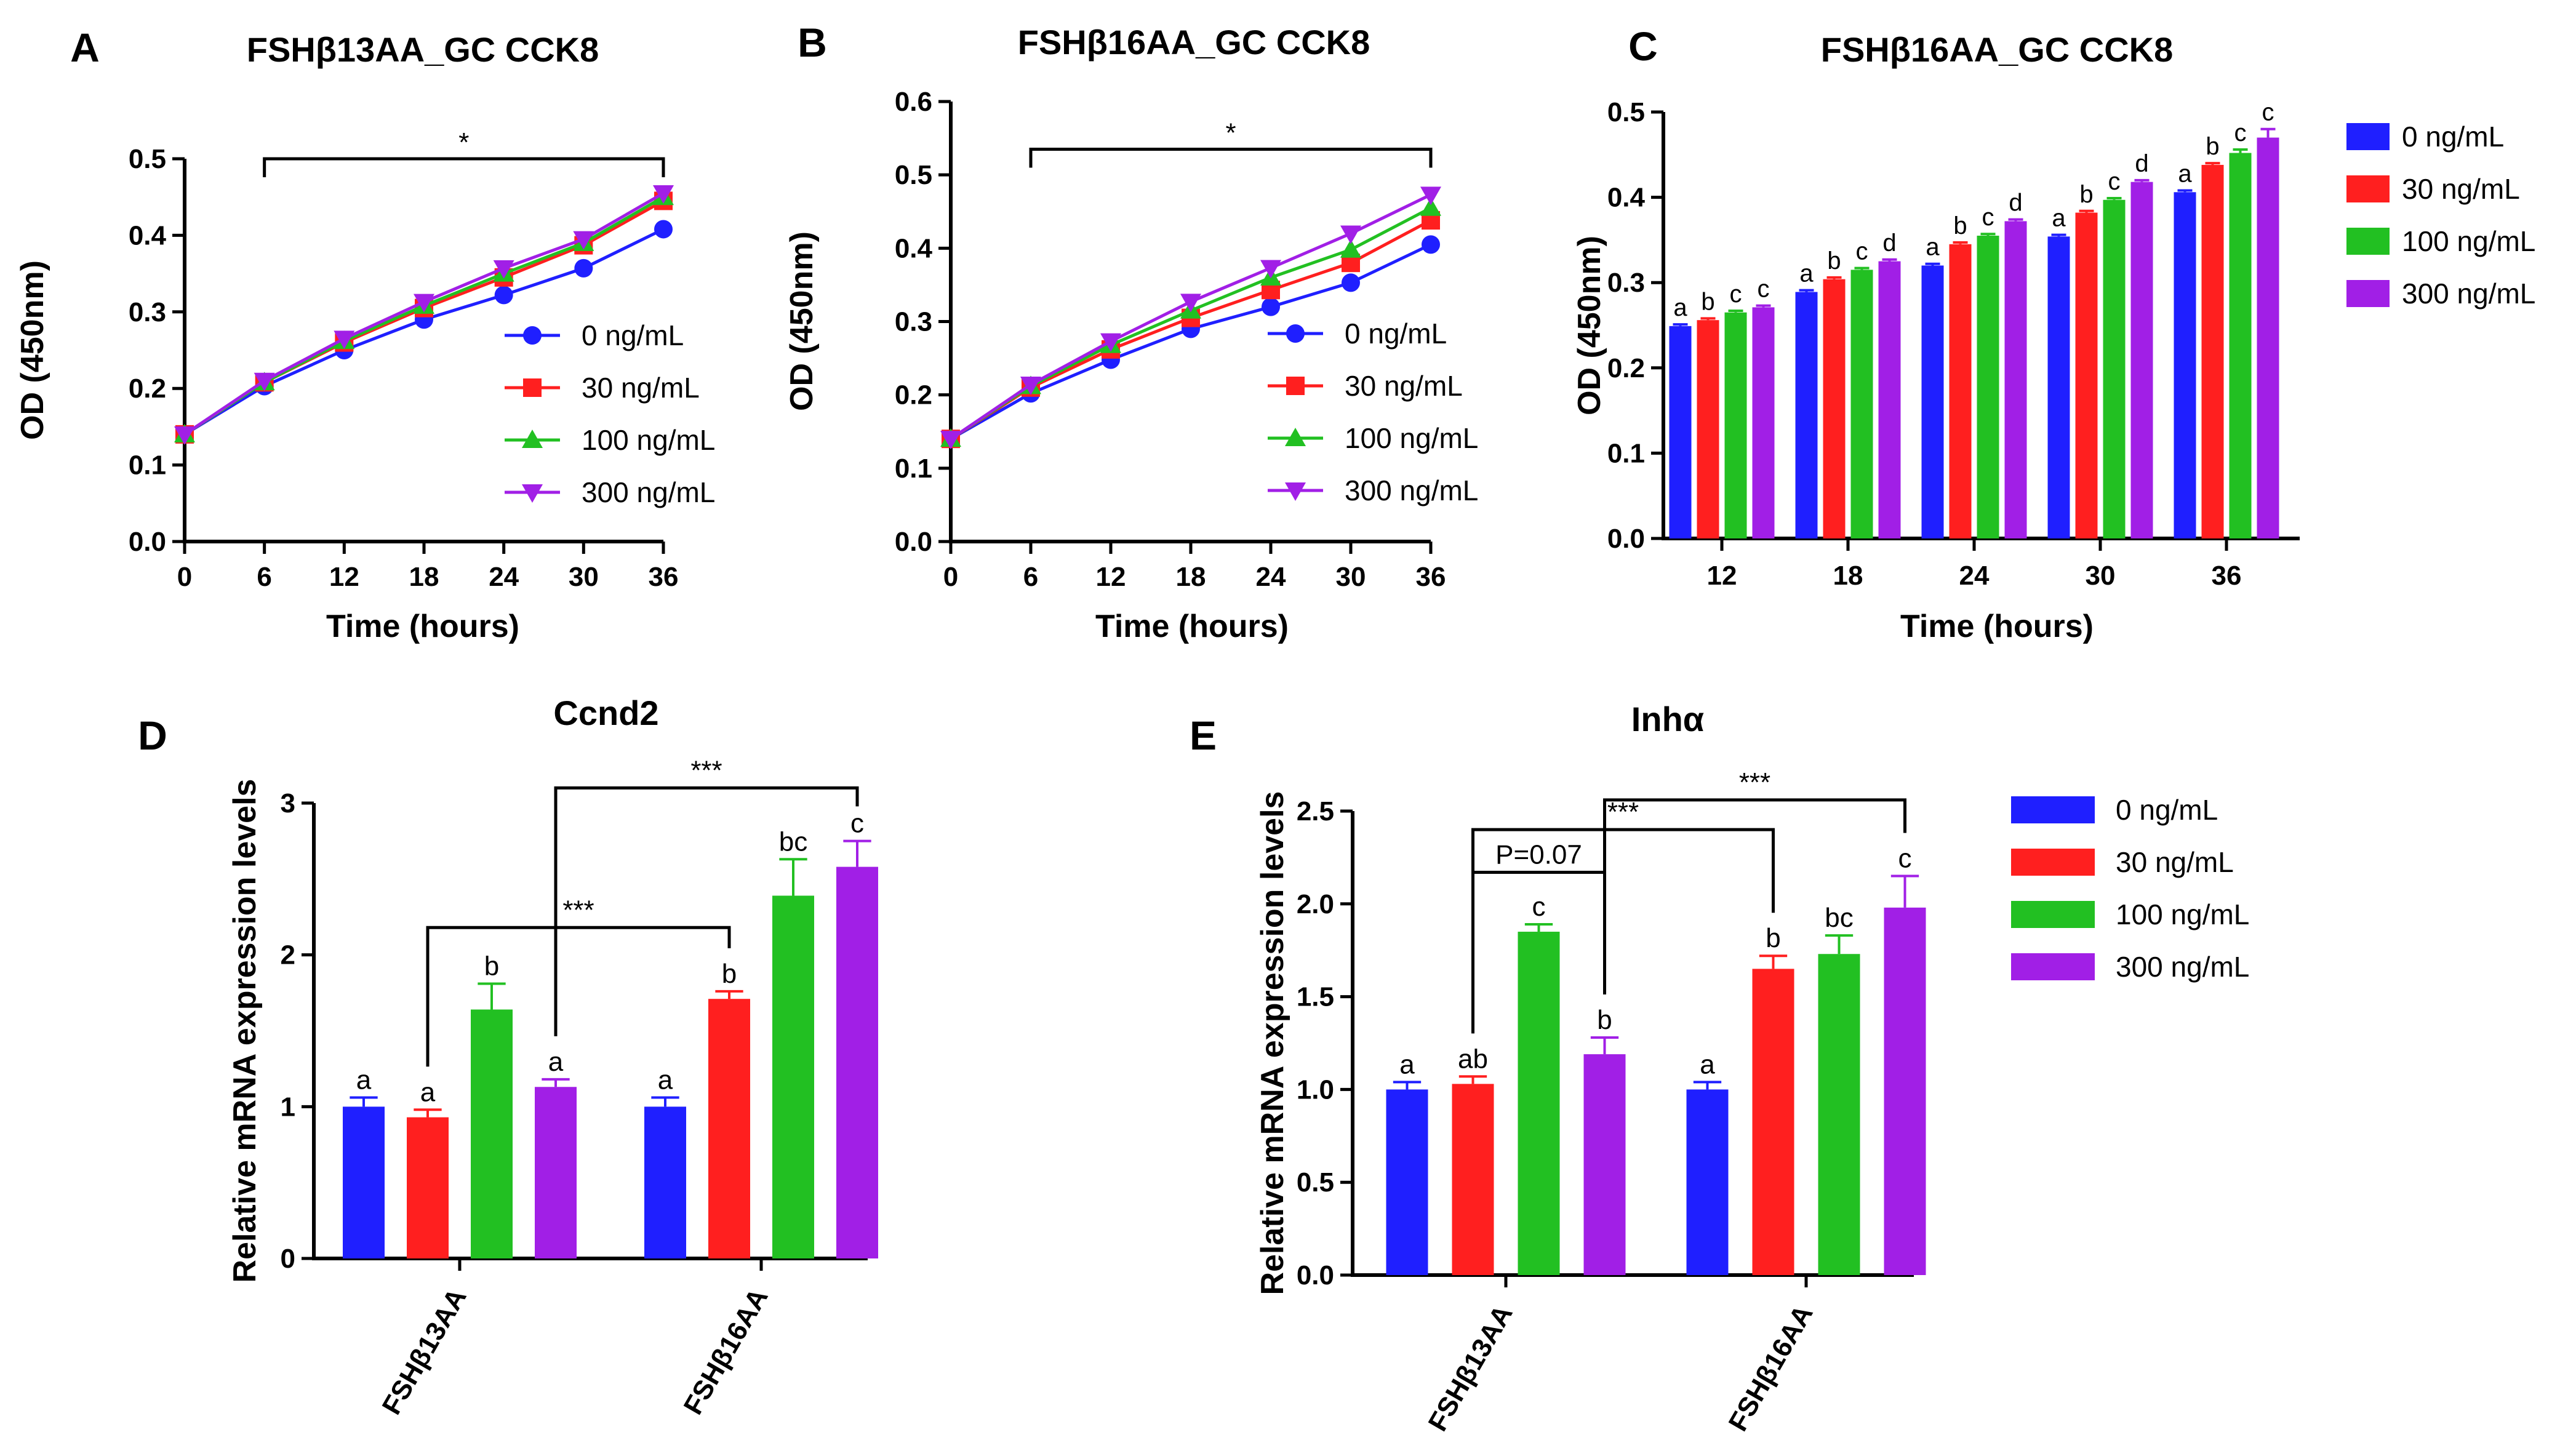  What do you see at coordinates (288, 955) in the screenshot?
I see `y-tick-label: 2` at bounding box center [288, 955].